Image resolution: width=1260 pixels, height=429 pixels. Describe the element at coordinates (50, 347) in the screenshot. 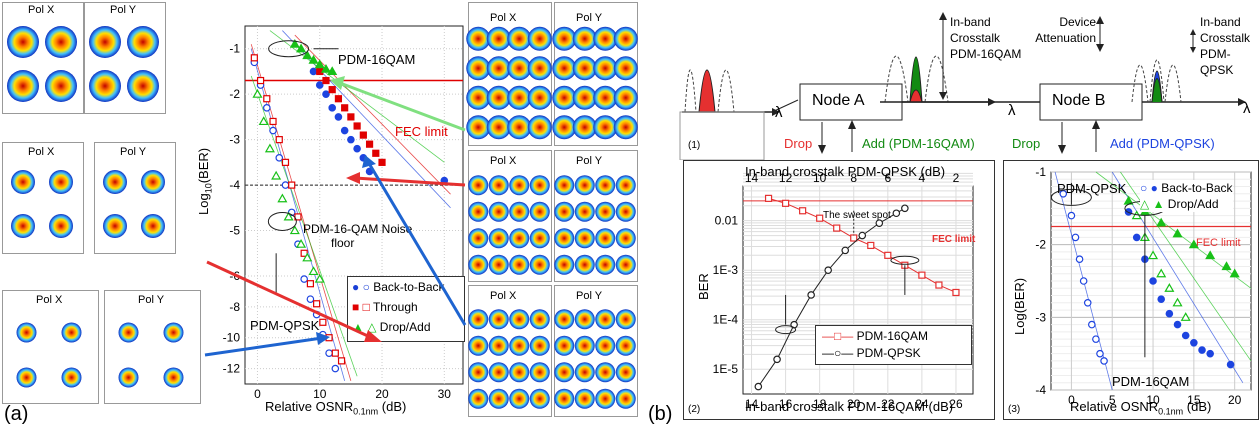

I see `constellation-b2b-polx` at that location.